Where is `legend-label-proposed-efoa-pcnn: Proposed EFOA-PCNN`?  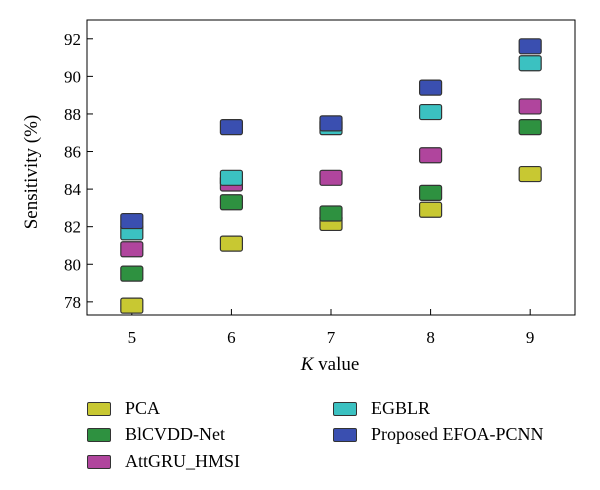 legend-label-proposed-efoa-pcnn: Proposed EFOA-PCNN is located at coordinates (457, 434).